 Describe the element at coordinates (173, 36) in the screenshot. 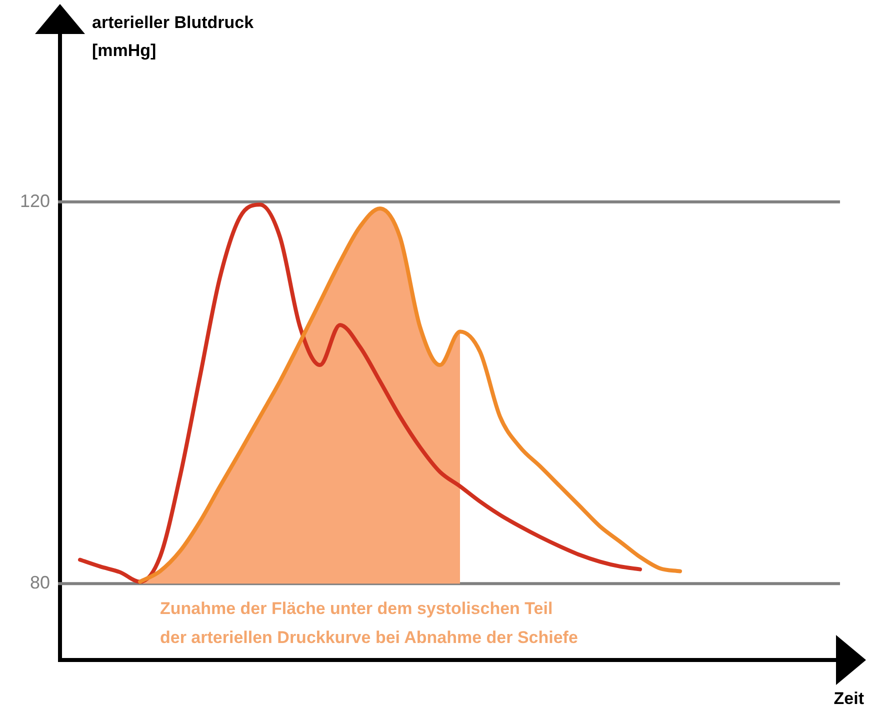

I see `y-axis-title: arterieller Blutdruck [mmHg]` at that location.